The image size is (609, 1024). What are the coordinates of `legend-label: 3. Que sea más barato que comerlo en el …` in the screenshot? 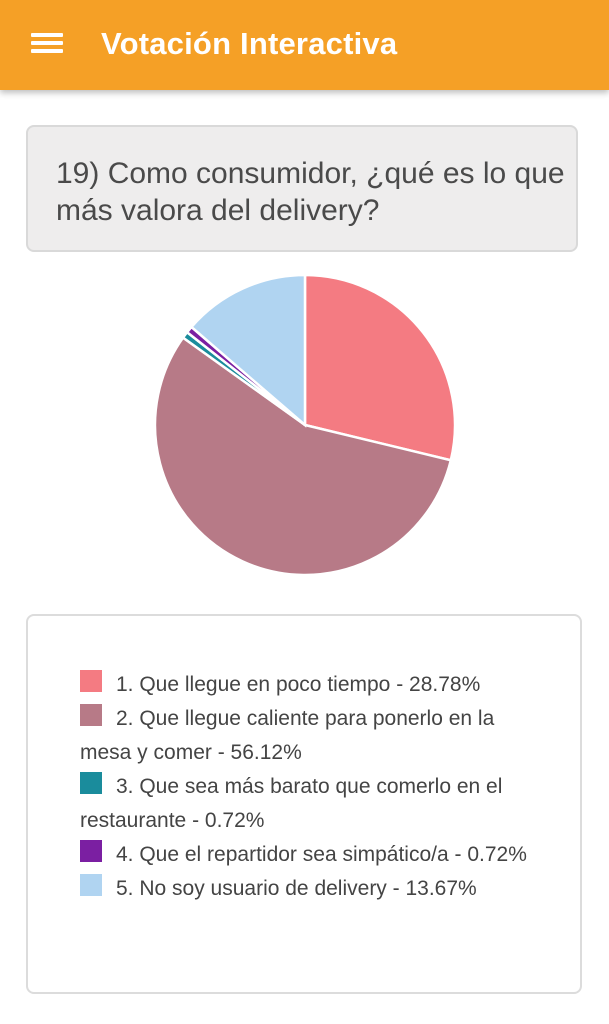 It's located at (291, 803).